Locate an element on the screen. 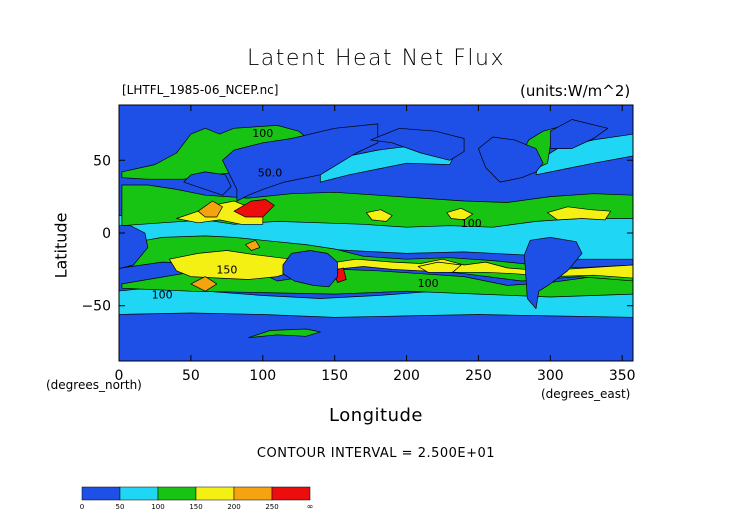 The width and height of the screenshot is (752, 532). colorbar-end-label: ∞ is located at coordinates (310, 506).